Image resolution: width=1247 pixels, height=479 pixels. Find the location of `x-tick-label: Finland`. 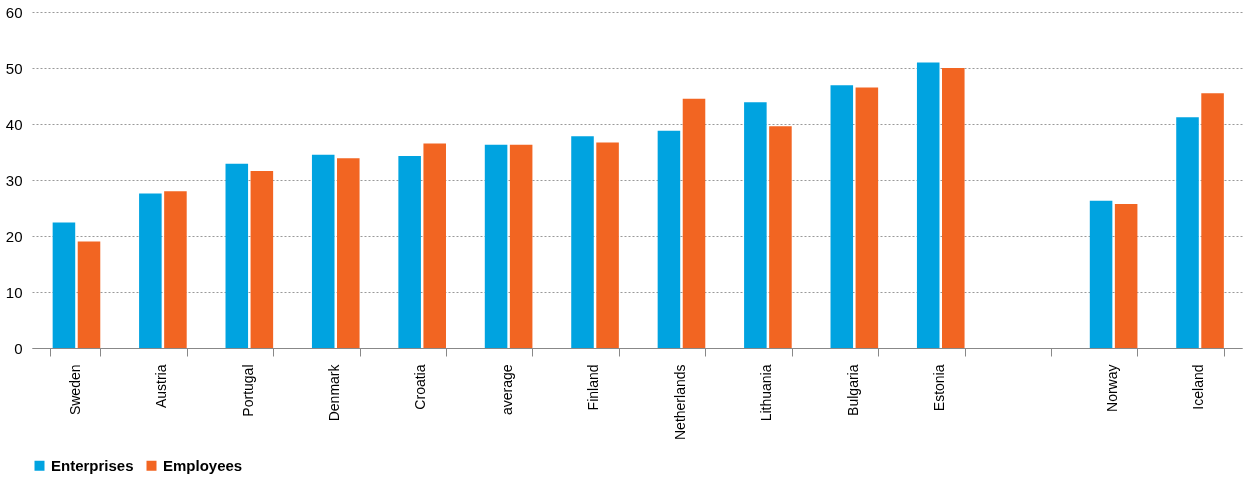

x-tick-label: Finland is located at coordinates (593, 387).